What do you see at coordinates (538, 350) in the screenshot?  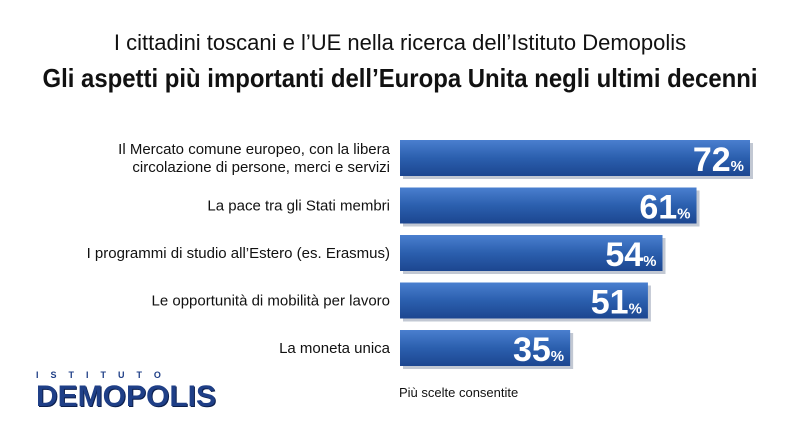 I see `value-label-5: 35%` at bounding box center [538, 350].